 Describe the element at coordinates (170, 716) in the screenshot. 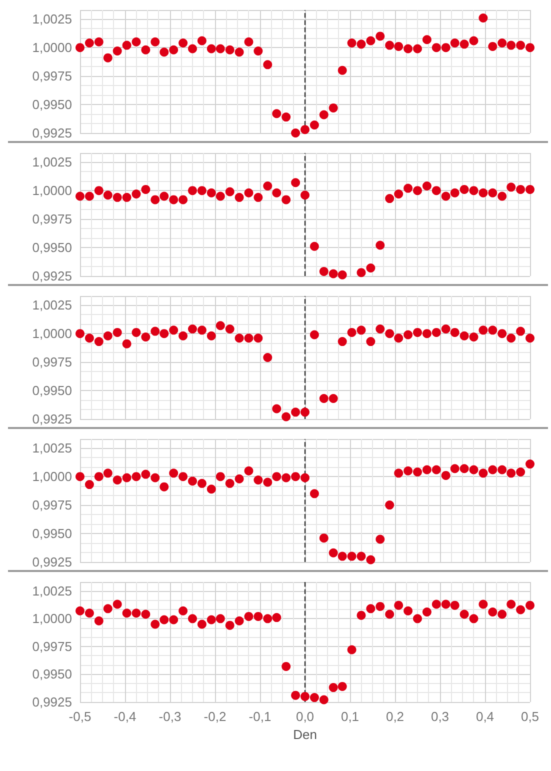

I see `x-tick-label: -0,3` at that location.